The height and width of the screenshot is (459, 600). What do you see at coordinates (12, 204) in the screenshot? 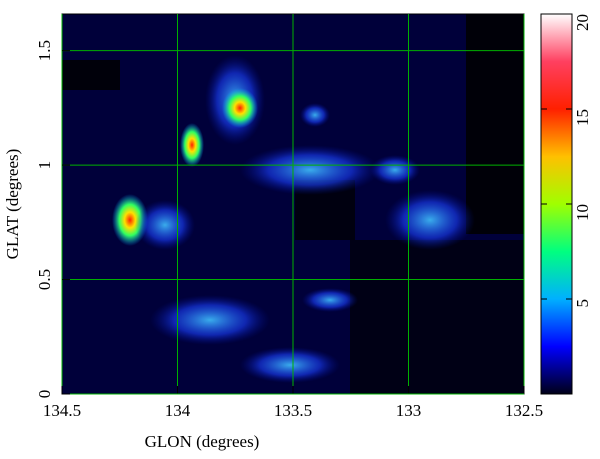
I see `y-axis-label: GLAT (degrees)` at bounding box center [12, 204].